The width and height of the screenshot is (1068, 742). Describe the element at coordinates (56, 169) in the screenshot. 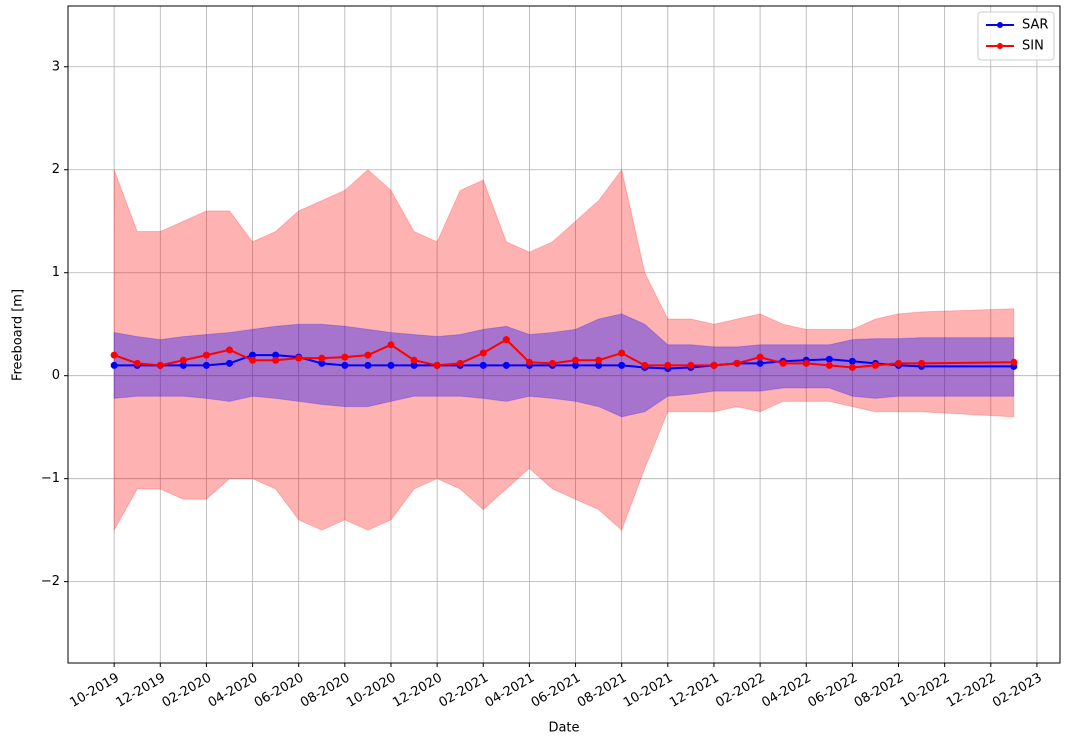

I see `y-tick-label: 2` at that location.